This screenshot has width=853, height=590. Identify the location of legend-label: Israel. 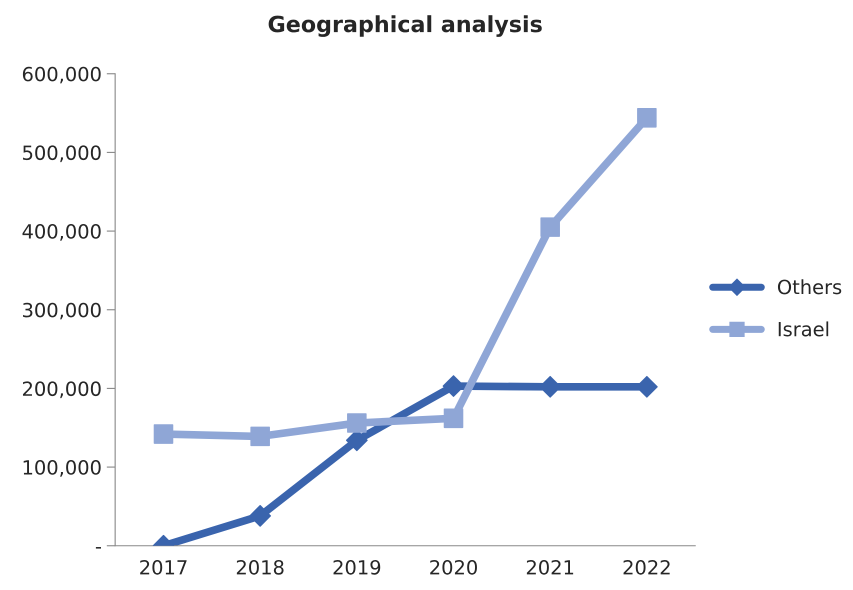
(803, 328).